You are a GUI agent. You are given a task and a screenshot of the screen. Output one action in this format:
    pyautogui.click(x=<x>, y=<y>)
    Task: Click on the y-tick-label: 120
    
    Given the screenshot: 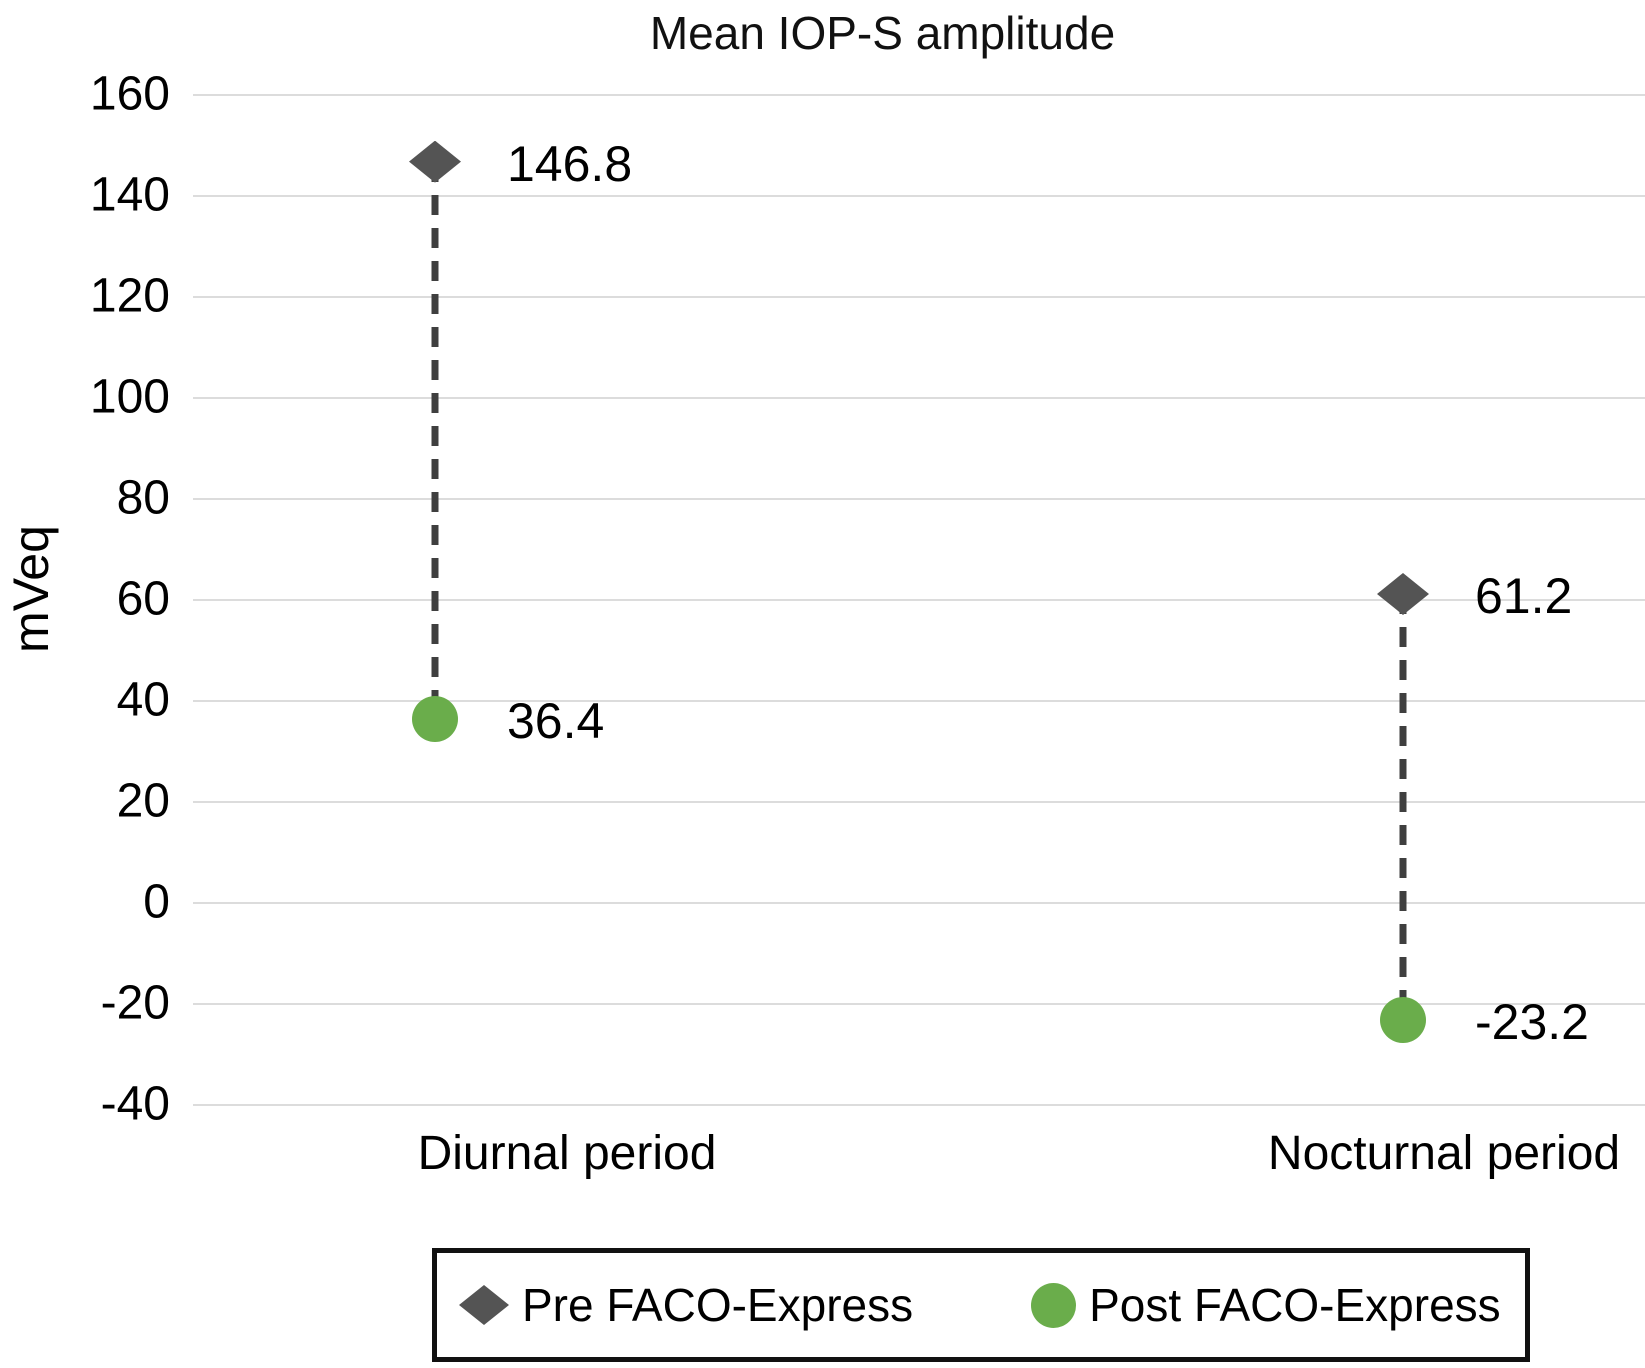 What is the action you would take?
    pyautogui.click(x=129, y=296)
    